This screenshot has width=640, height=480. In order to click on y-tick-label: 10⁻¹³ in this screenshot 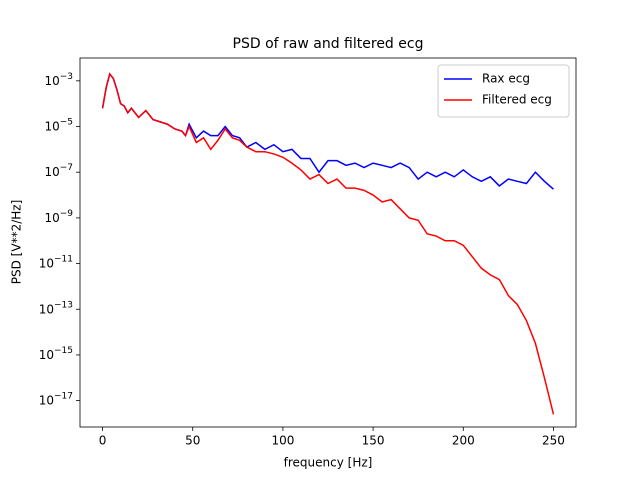, I will do `click(56, 308)`.